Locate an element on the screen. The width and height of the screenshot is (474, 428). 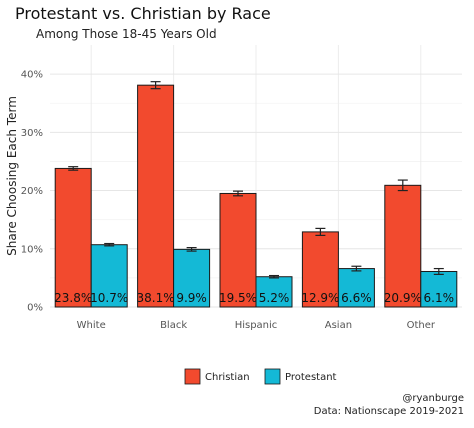
bar-christian-black is located at coordinates (156, 196).